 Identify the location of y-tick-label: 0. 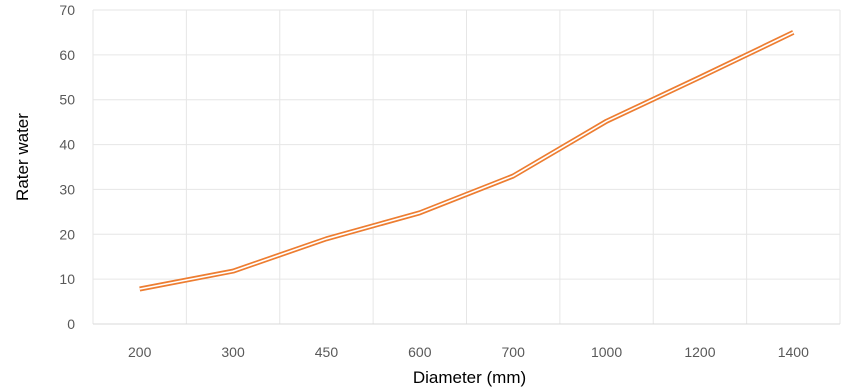
(71, 324).